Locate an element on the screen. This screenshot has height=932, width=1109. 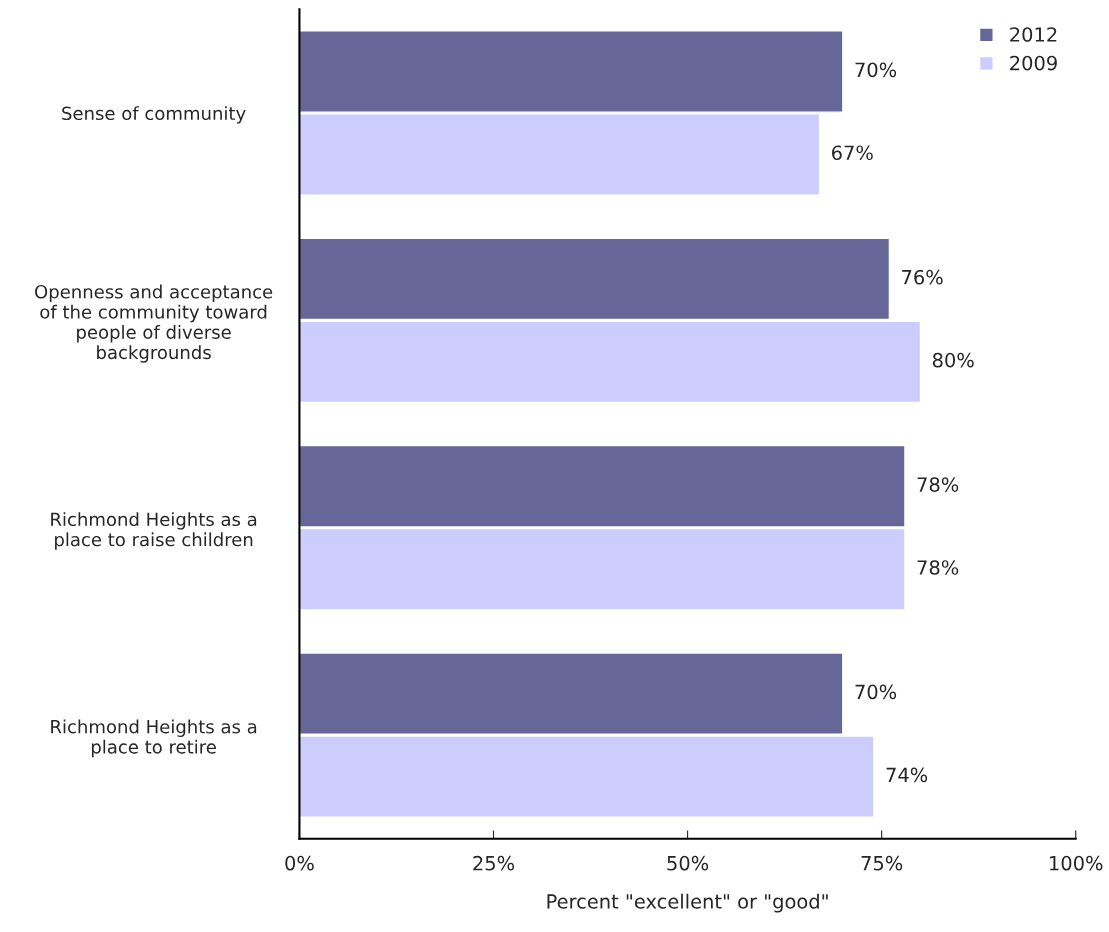
x-tick-label: 0% is located at coordinates (299, 863).